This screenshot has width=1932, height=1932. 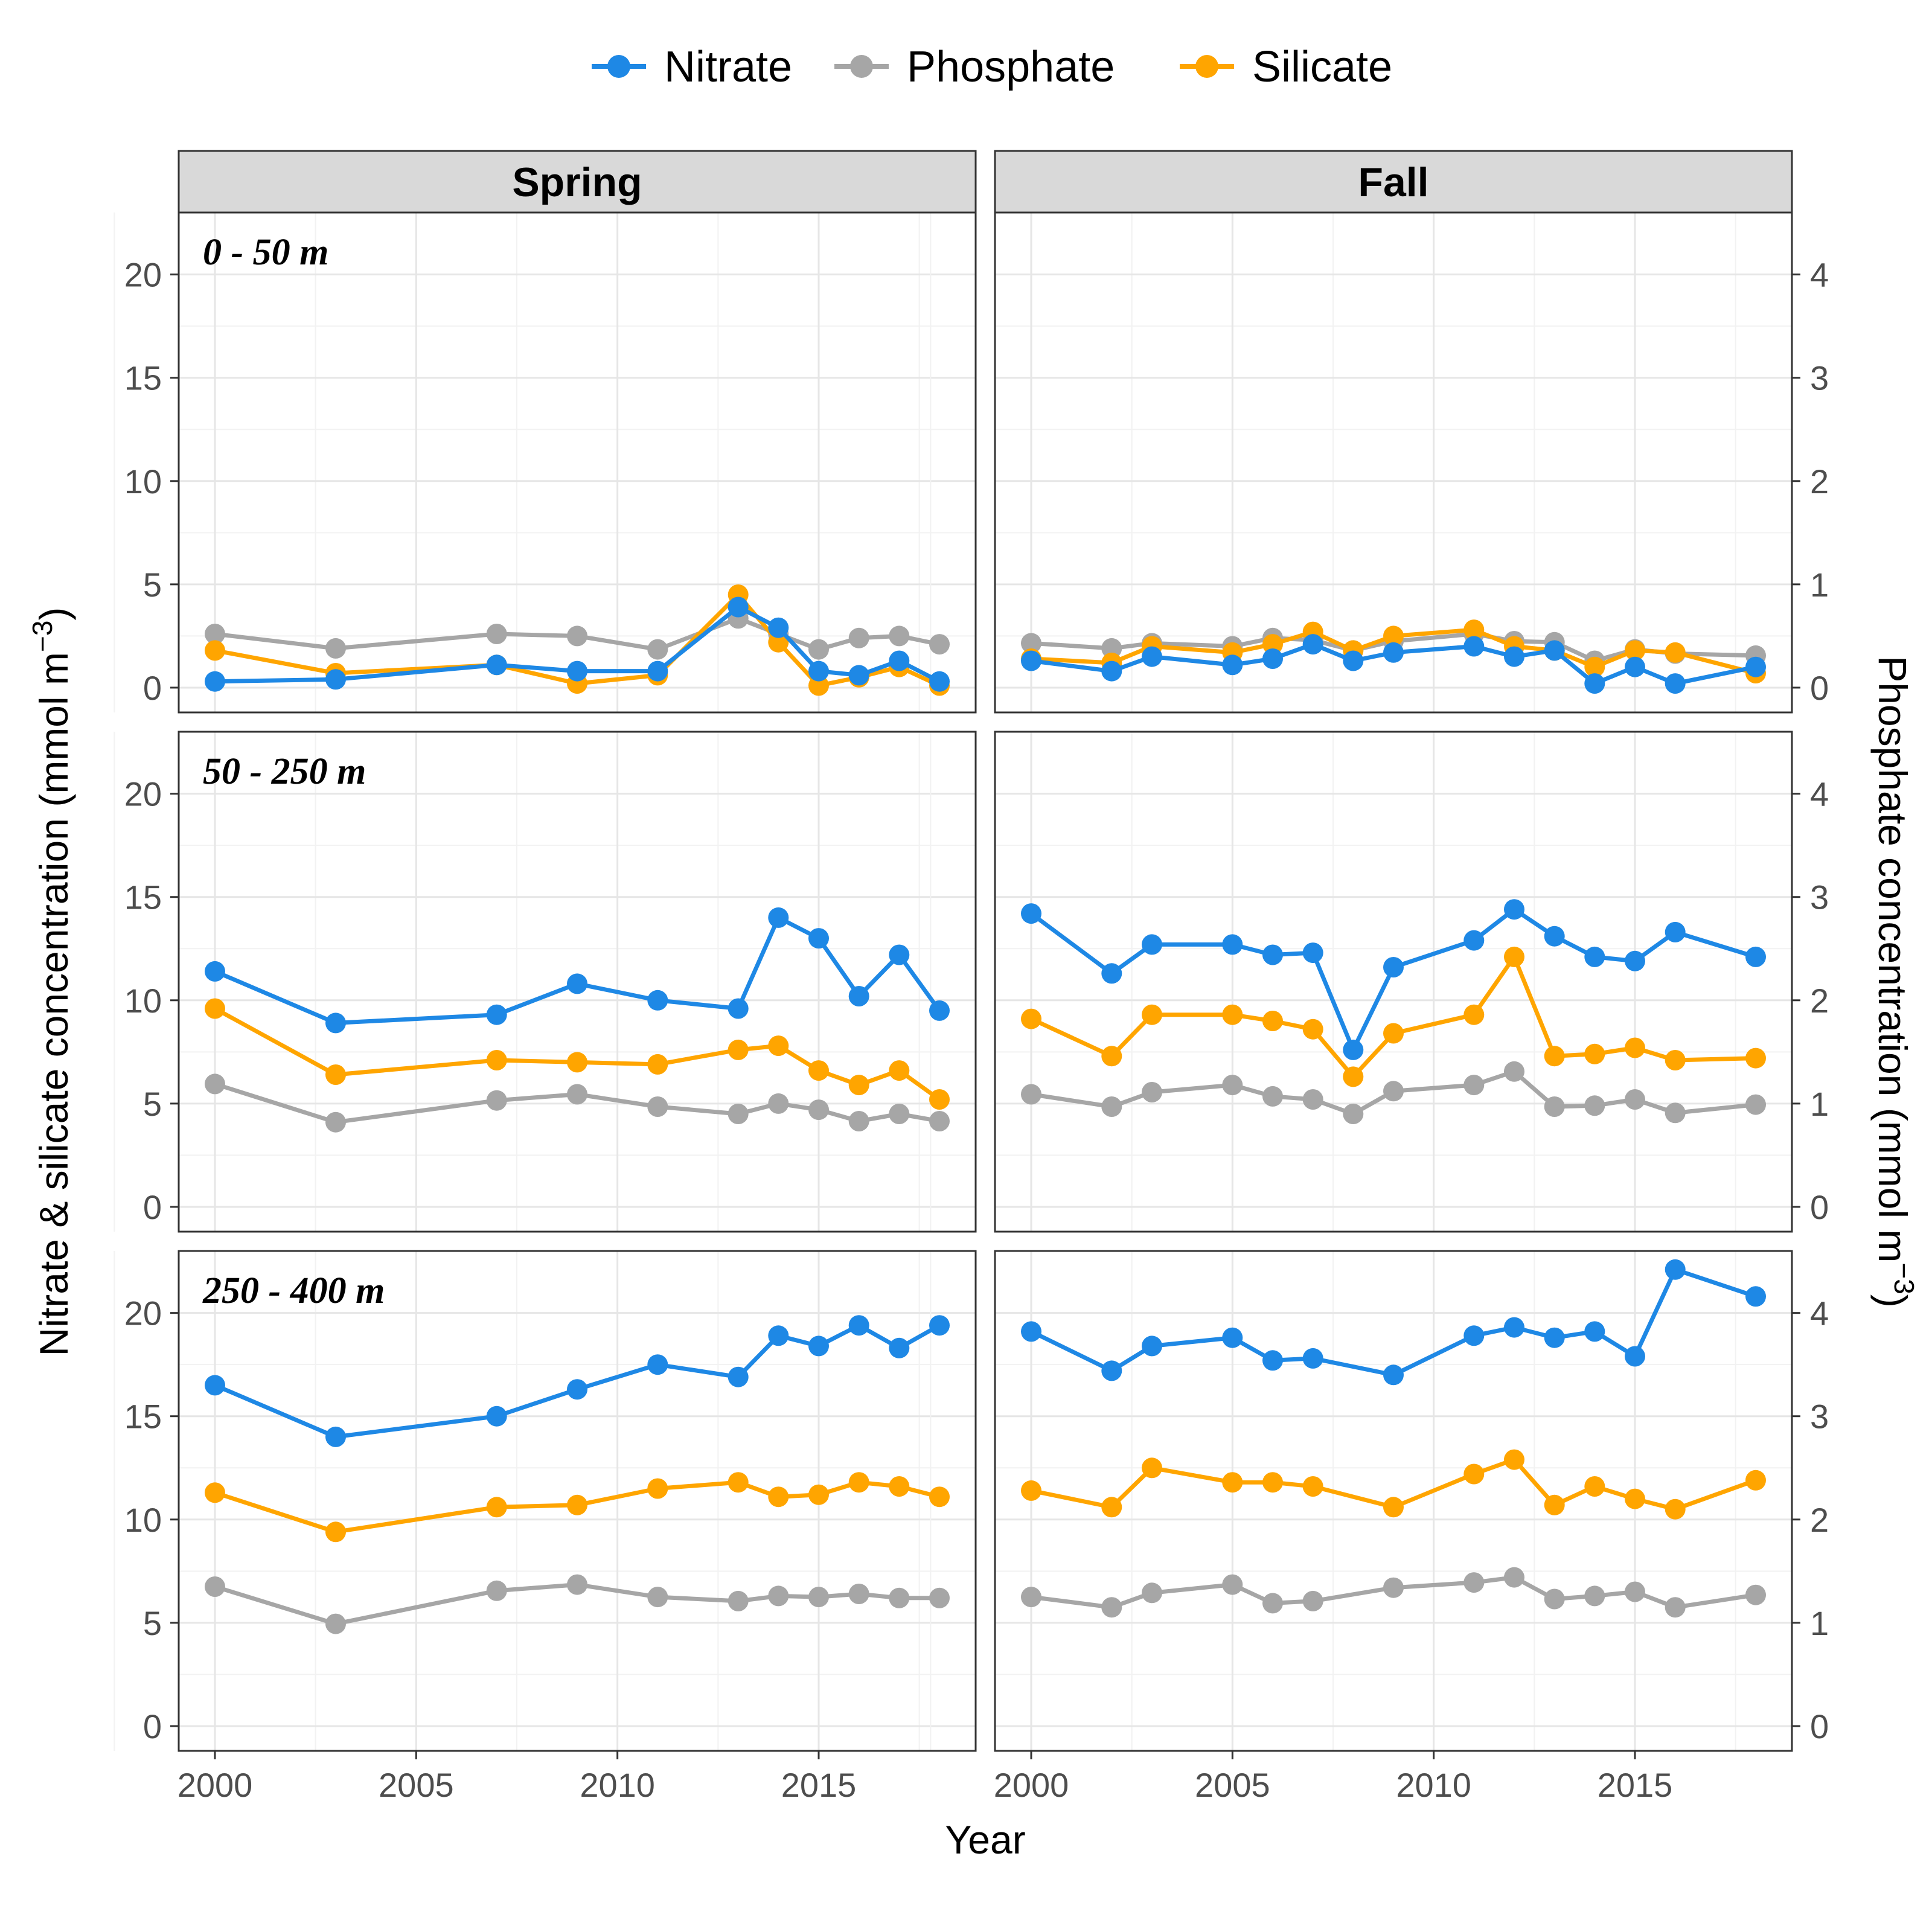 What do you see at coordinates (577, 182) in the screenshot?
I see `facet-strip-label: Spring` at bounding box center [577, 182].